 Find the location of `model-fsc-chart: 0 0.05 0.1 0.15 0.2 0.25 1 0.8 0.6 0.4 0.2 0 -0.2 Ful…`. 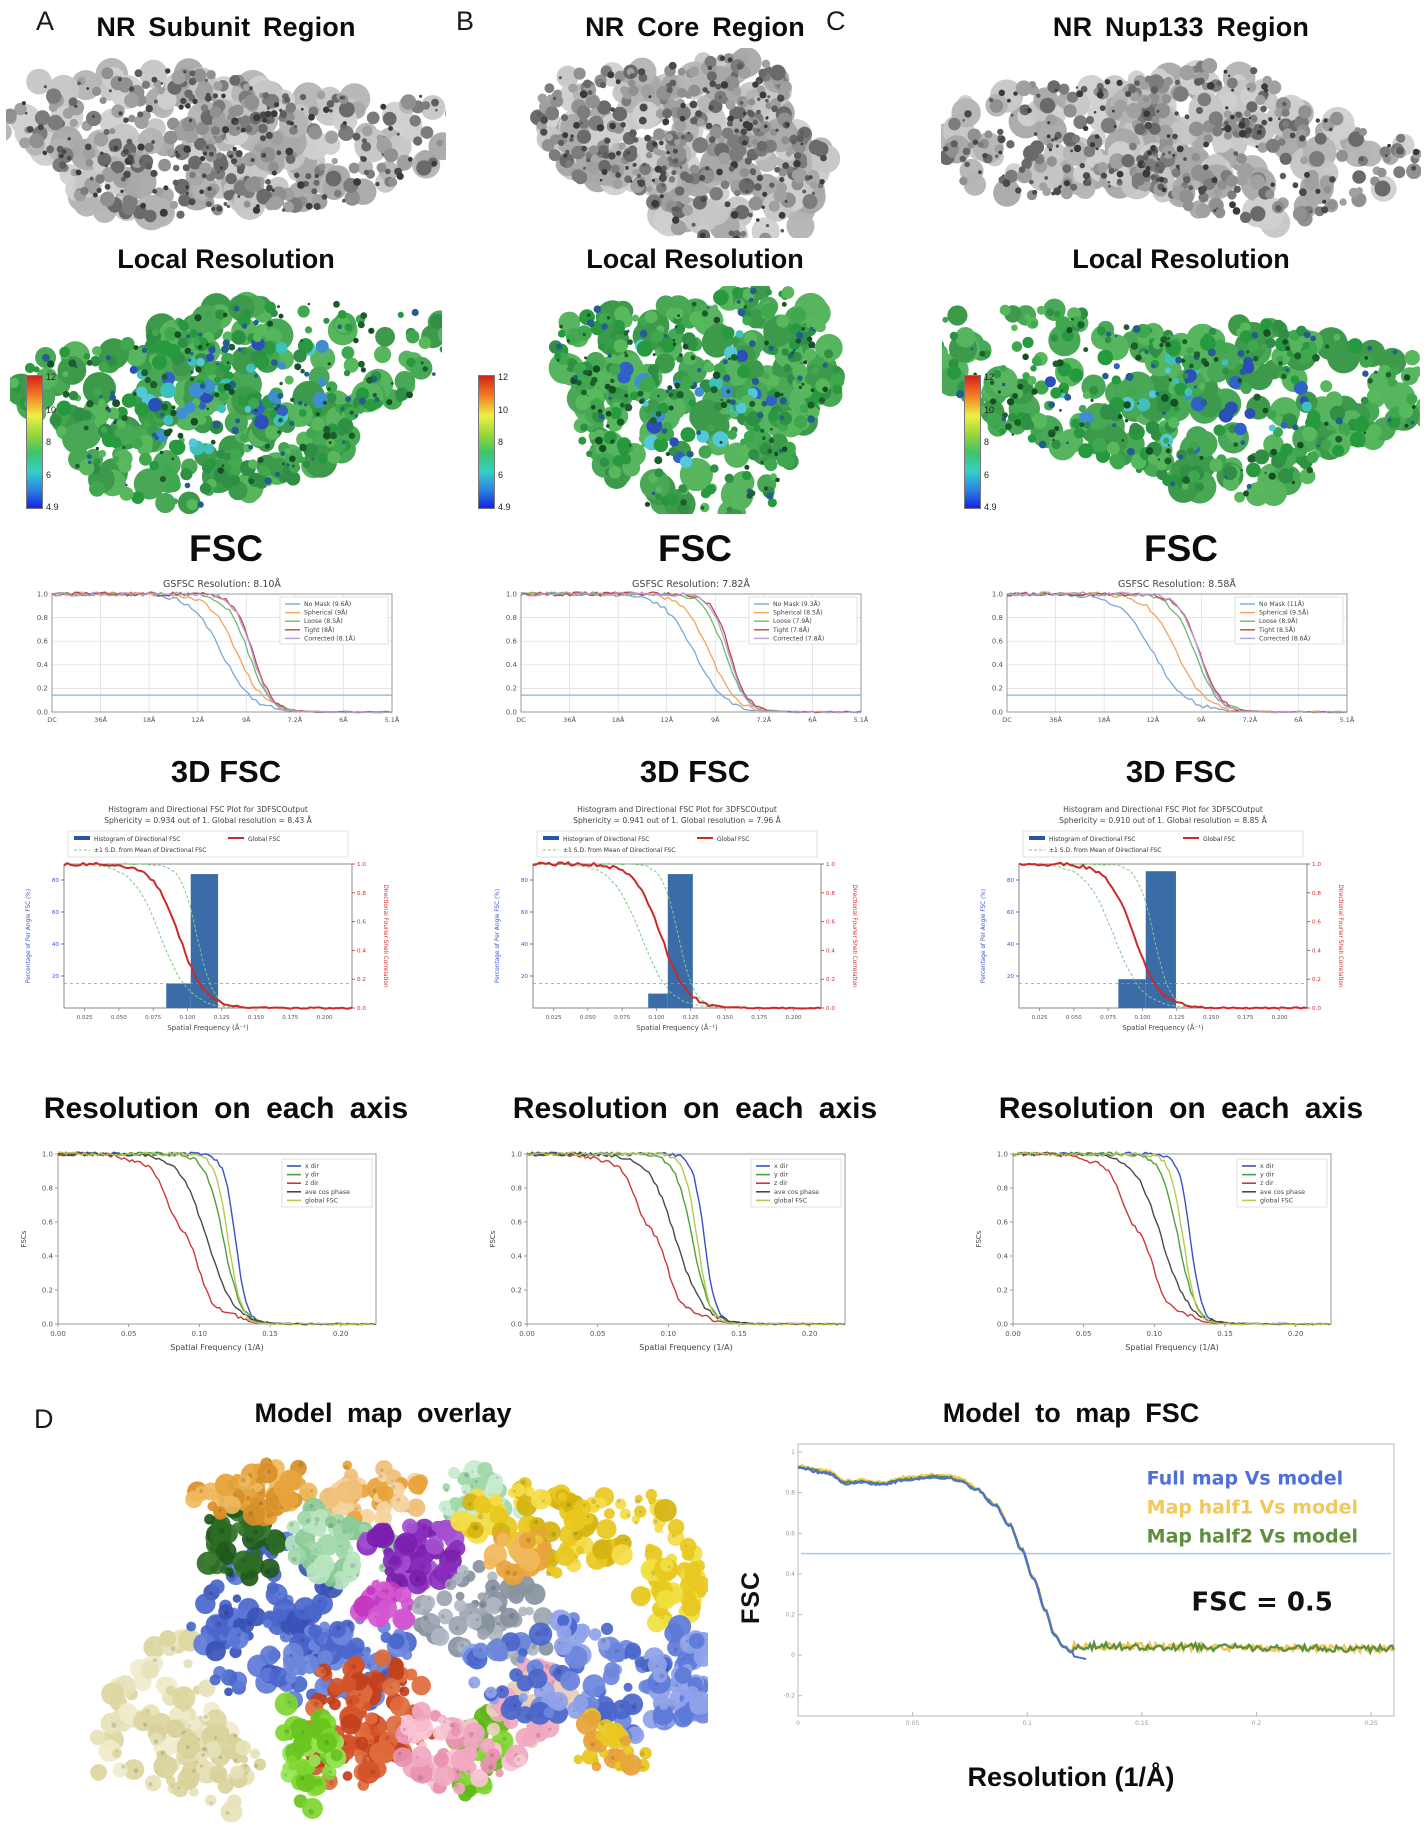

model-fsc-chart: 0 0.05 0.1 0.15 0.2 0.25 1 0.8 0.6 0.4 0.2 0 -0.2 Ful… is located at coordinates (1088, 1597).